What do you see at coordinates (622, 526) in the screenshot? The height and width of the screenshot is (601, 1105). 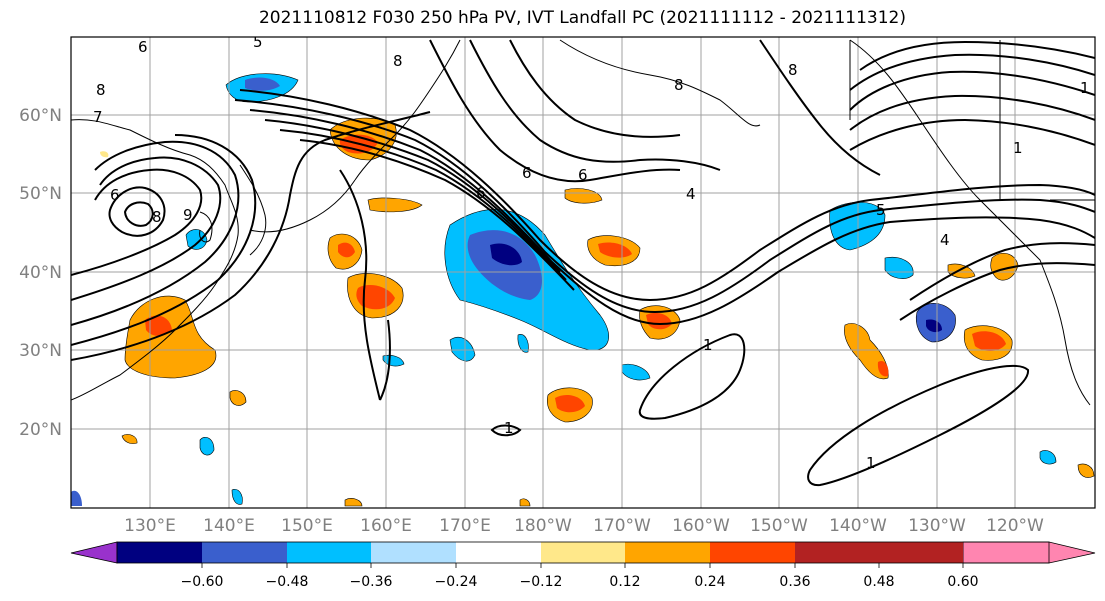 I see `lon-label: 170°W` at bounding box center [622, 526].